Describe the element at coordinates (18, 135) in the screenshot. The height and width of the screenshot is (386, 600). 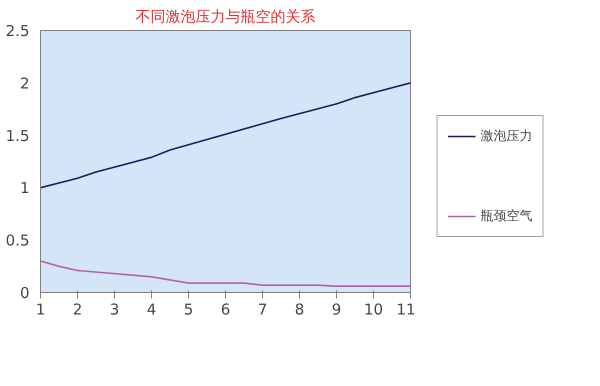
I see `y-tick-label: 1.5` at that location.